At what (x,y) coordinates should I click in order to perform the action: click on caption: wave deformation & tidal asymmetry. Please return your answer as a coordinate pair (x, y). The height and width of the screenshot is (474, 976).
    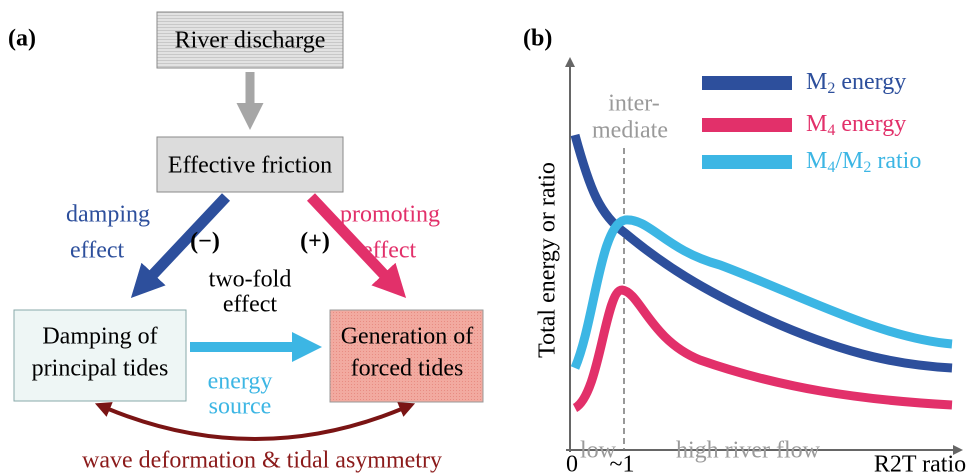
    Looking at the image, I should click on (262, 461).